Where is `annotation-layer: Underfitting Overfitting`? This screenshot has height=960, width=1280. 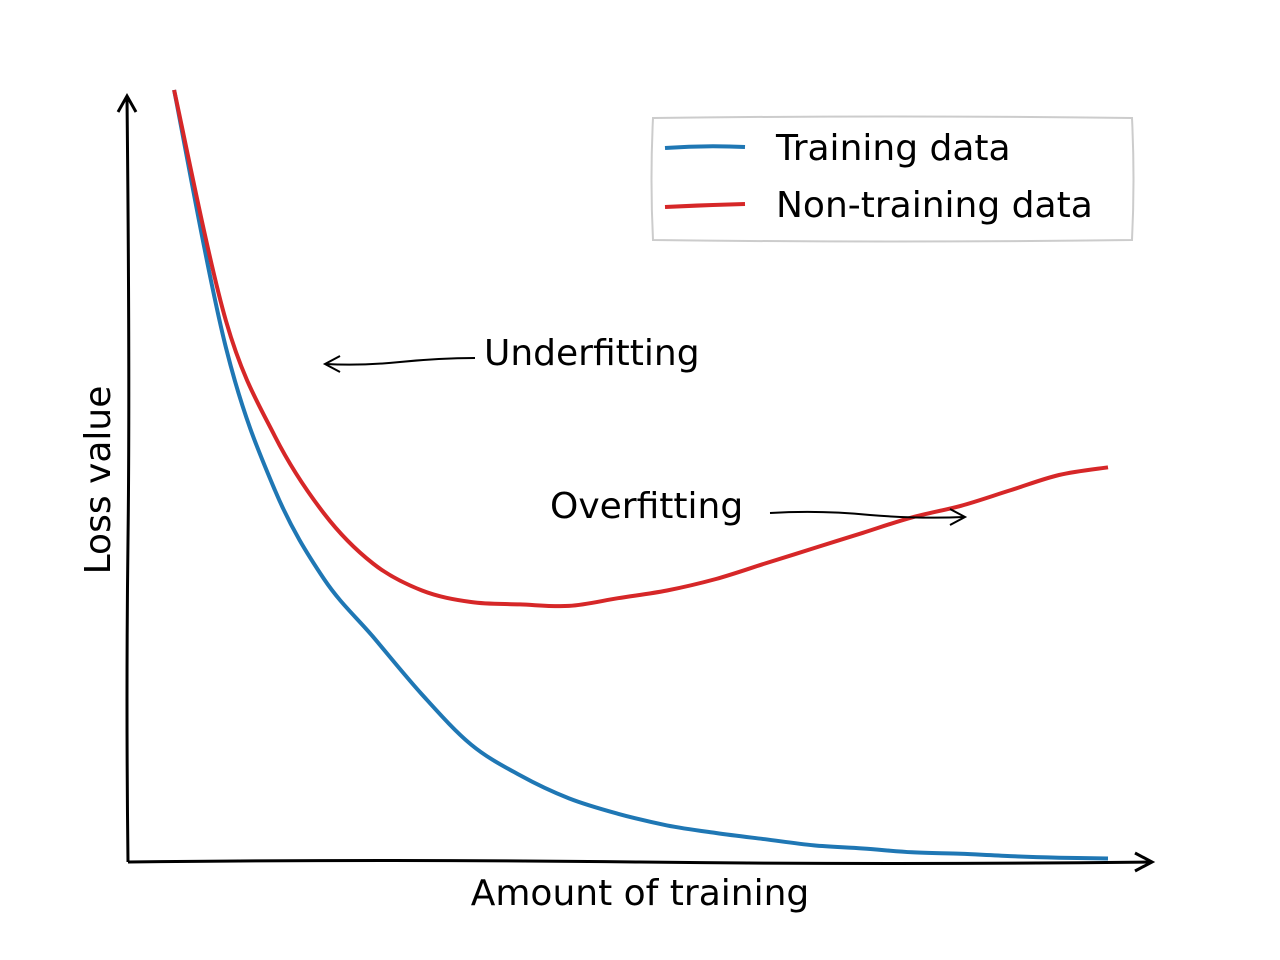
annotation-layer: Underfitting Overfitting is located at coordinates (645, 430).